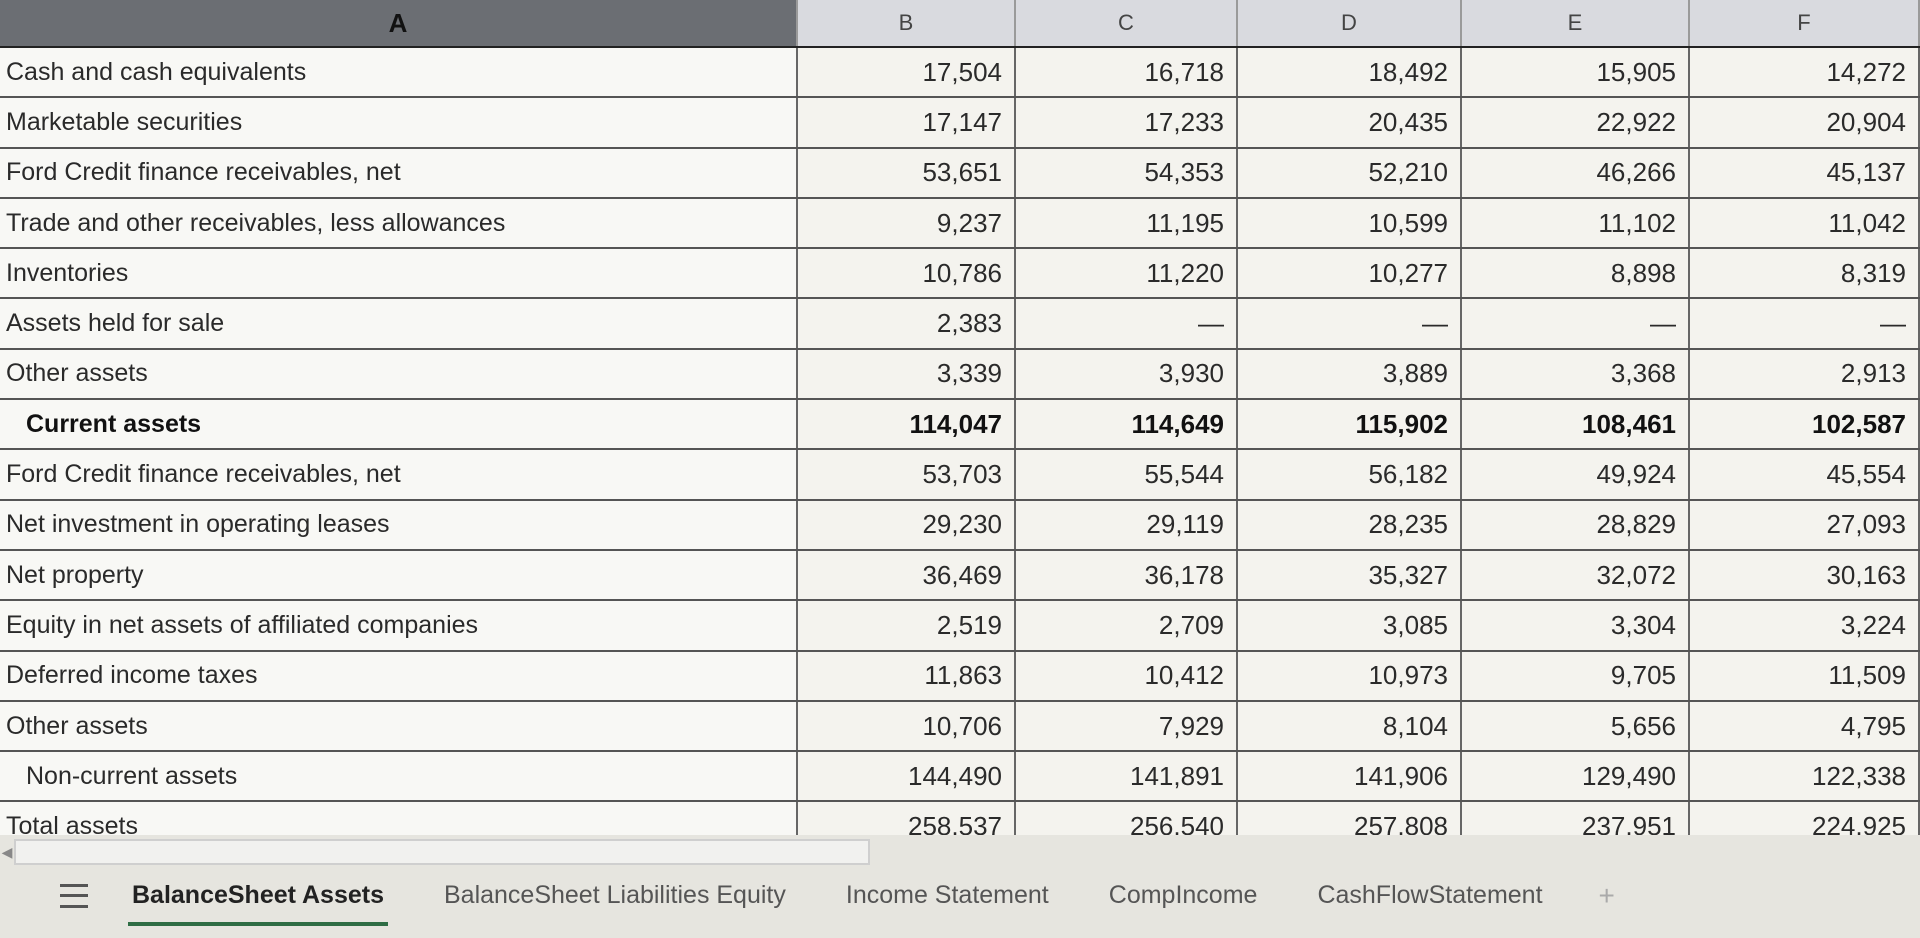  Describe the element at coordinates (1127, 524) in the screenshot. I see `value-cell: 29,119` at that location.